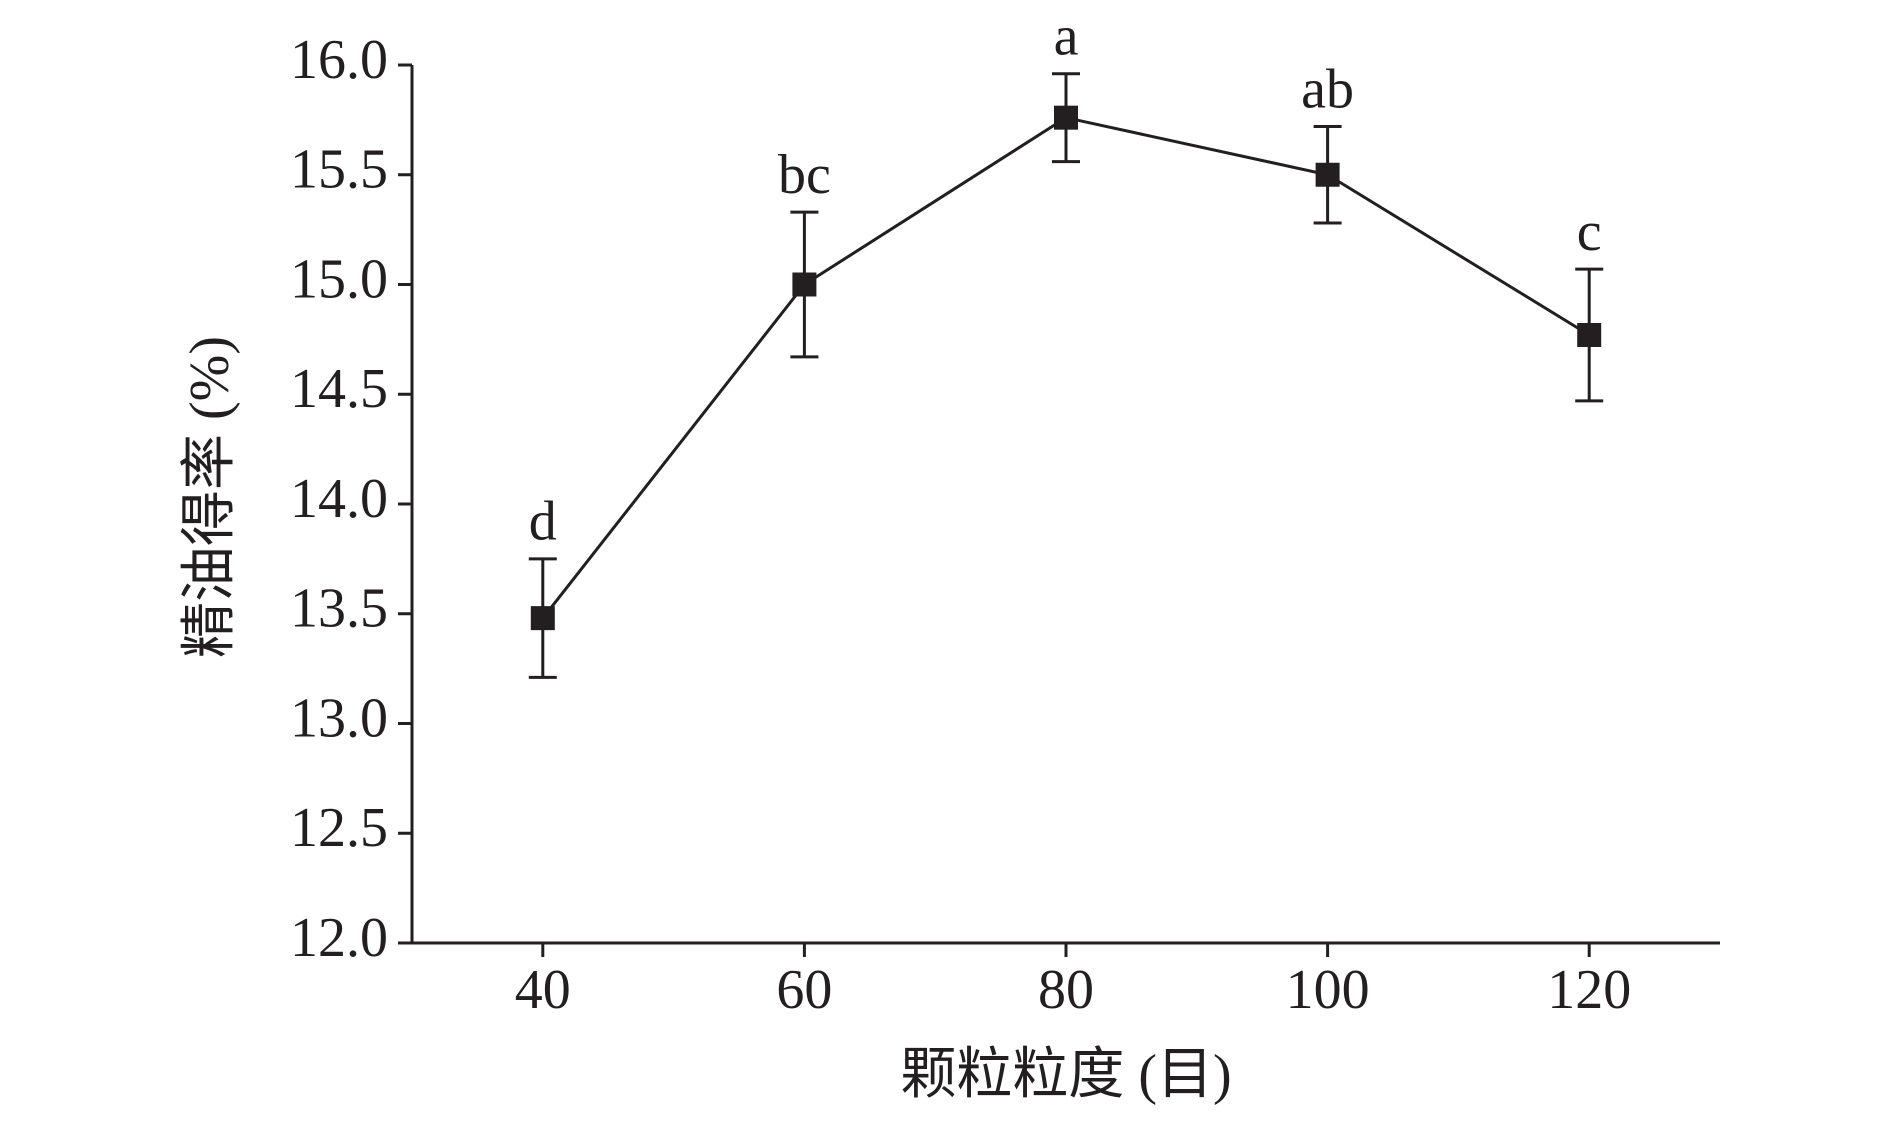 This screenshot has height=1125, width=1890. Describe the element at coordinates (339, 499) in the screenshot. I see `y-tick-label: 14.0` at that location.